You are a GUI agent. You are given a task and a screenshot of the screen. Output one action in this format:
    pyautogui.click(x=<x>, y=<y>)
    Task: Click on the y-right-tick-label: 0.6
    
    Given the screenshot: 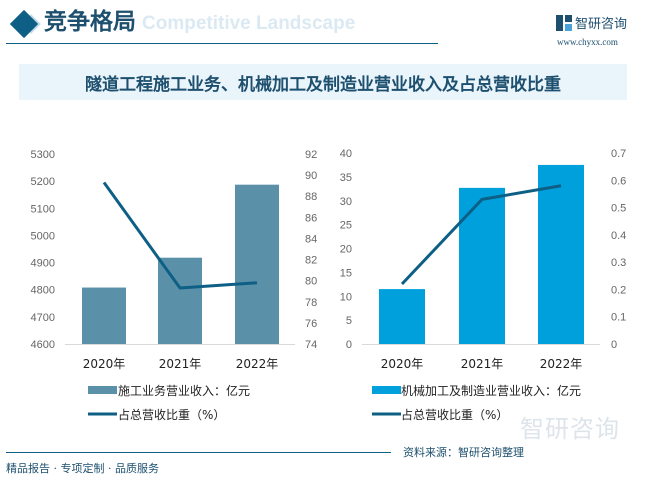 What is the action you would take?
    pyautogui.click(x=618, y=181)
    